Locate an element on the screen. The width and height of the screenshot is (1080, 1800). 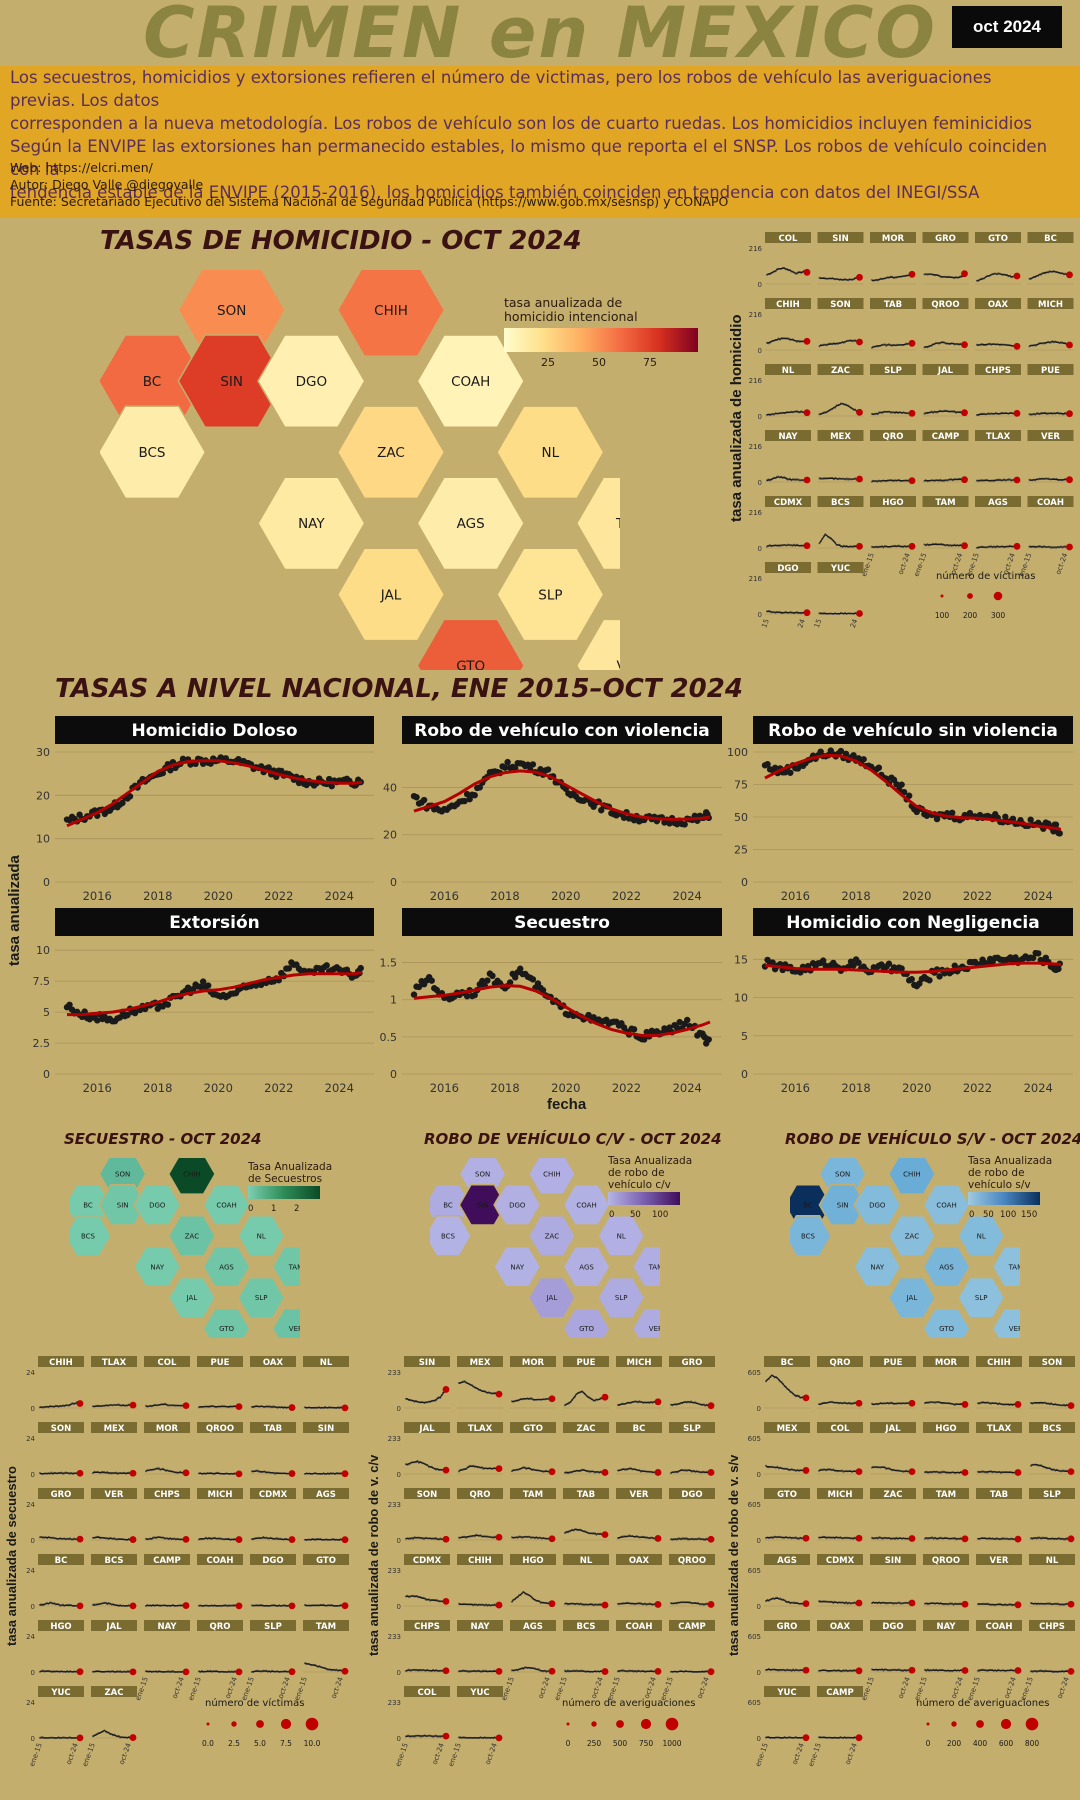
x-tick-label: 2024 is located at coordinates (1038, 896).